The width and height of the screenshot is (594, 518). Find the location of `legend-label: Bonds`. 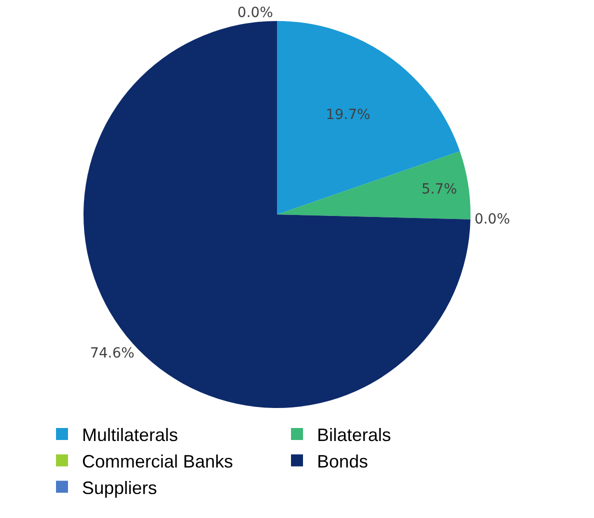

legend-label: Bonds is located at coordinates (342, 461).